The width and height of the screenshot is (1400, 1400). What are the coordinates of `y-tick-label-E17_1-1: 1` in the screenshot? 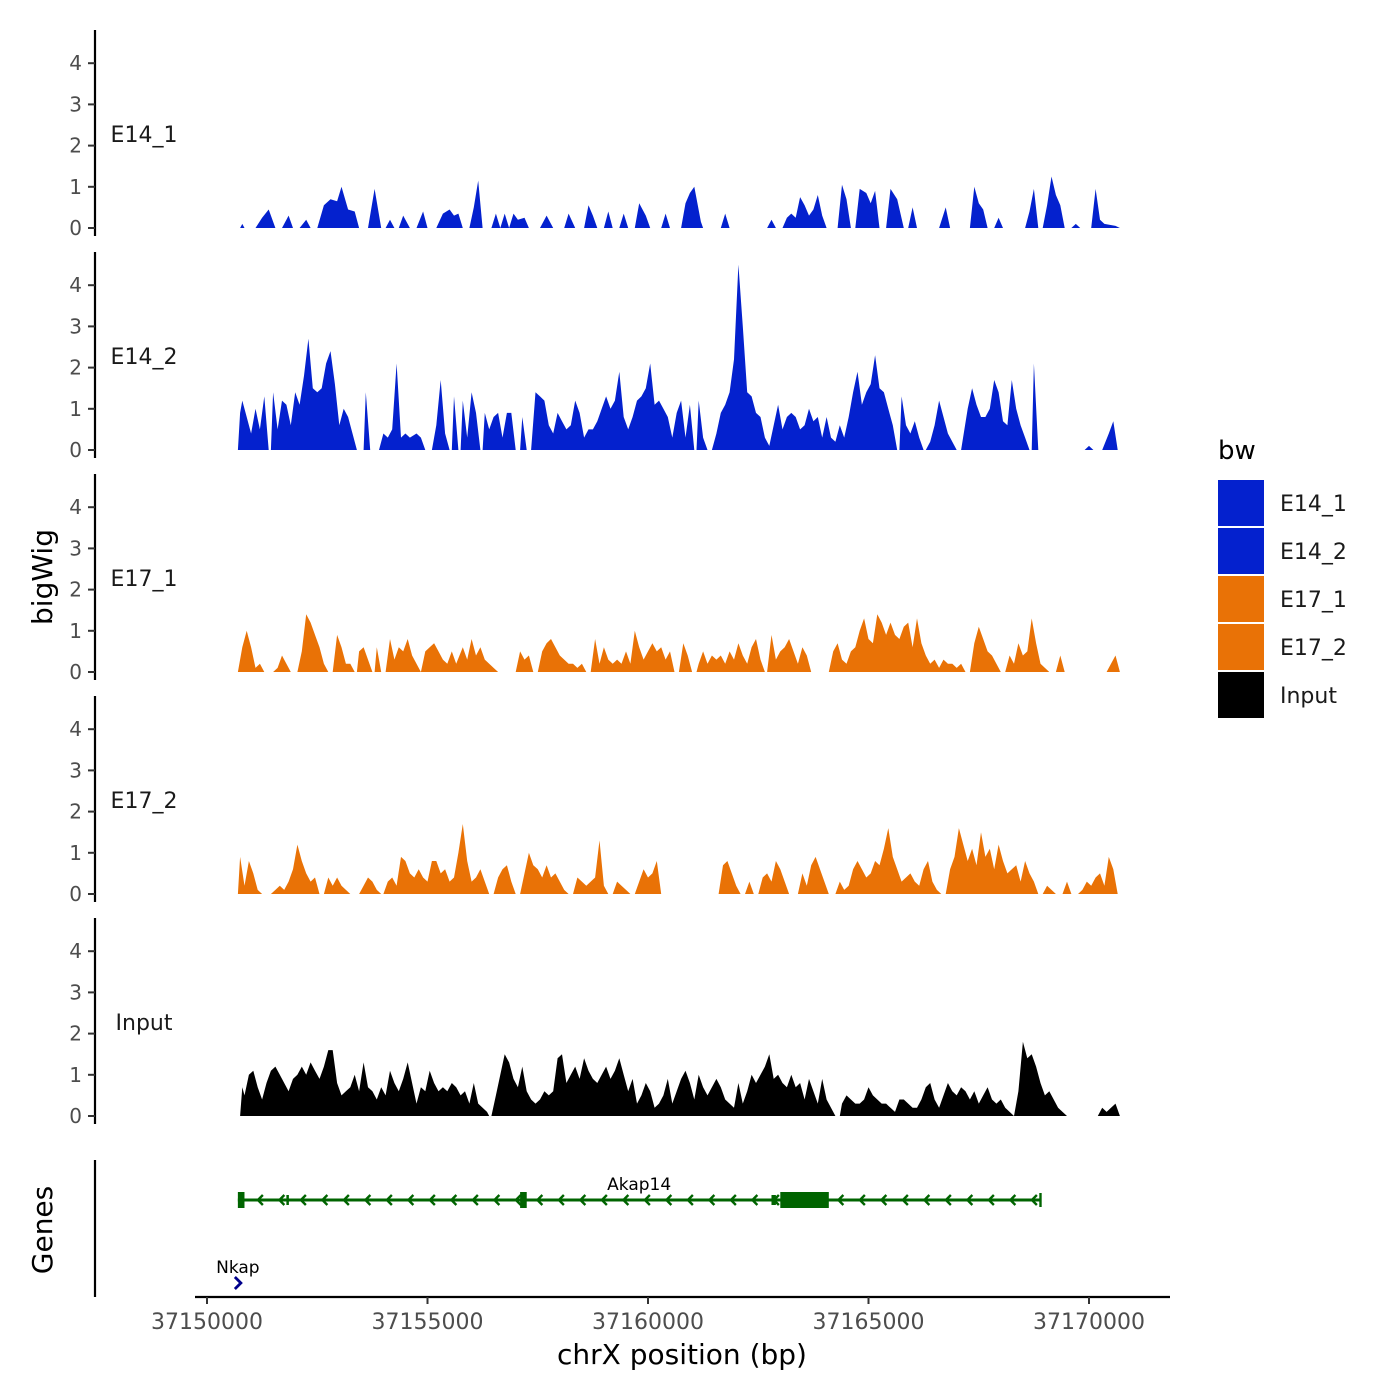 It's located at (75, 631).